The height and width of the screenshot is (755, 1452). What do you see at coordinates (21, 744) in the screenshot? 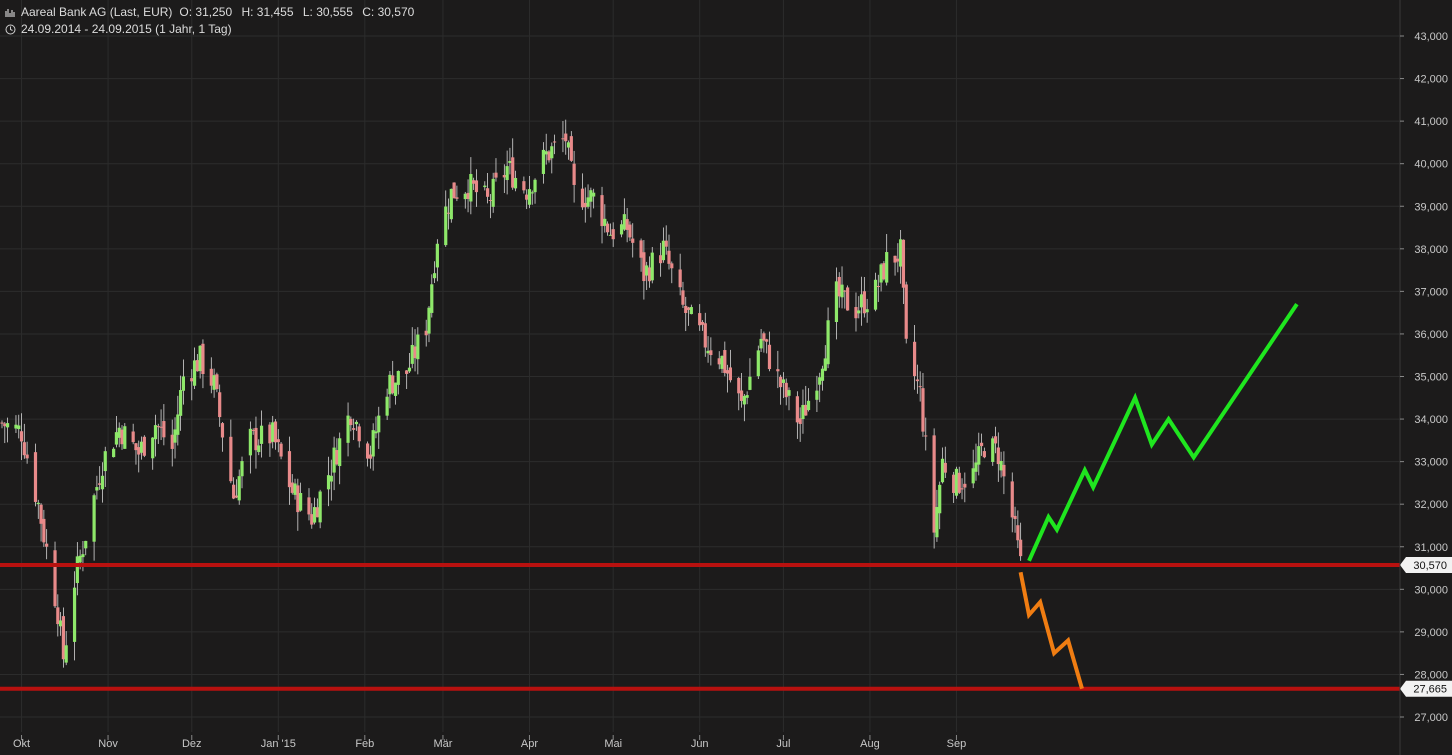
I see `x-tick-label: Okt` at bounding box center [21, 744].